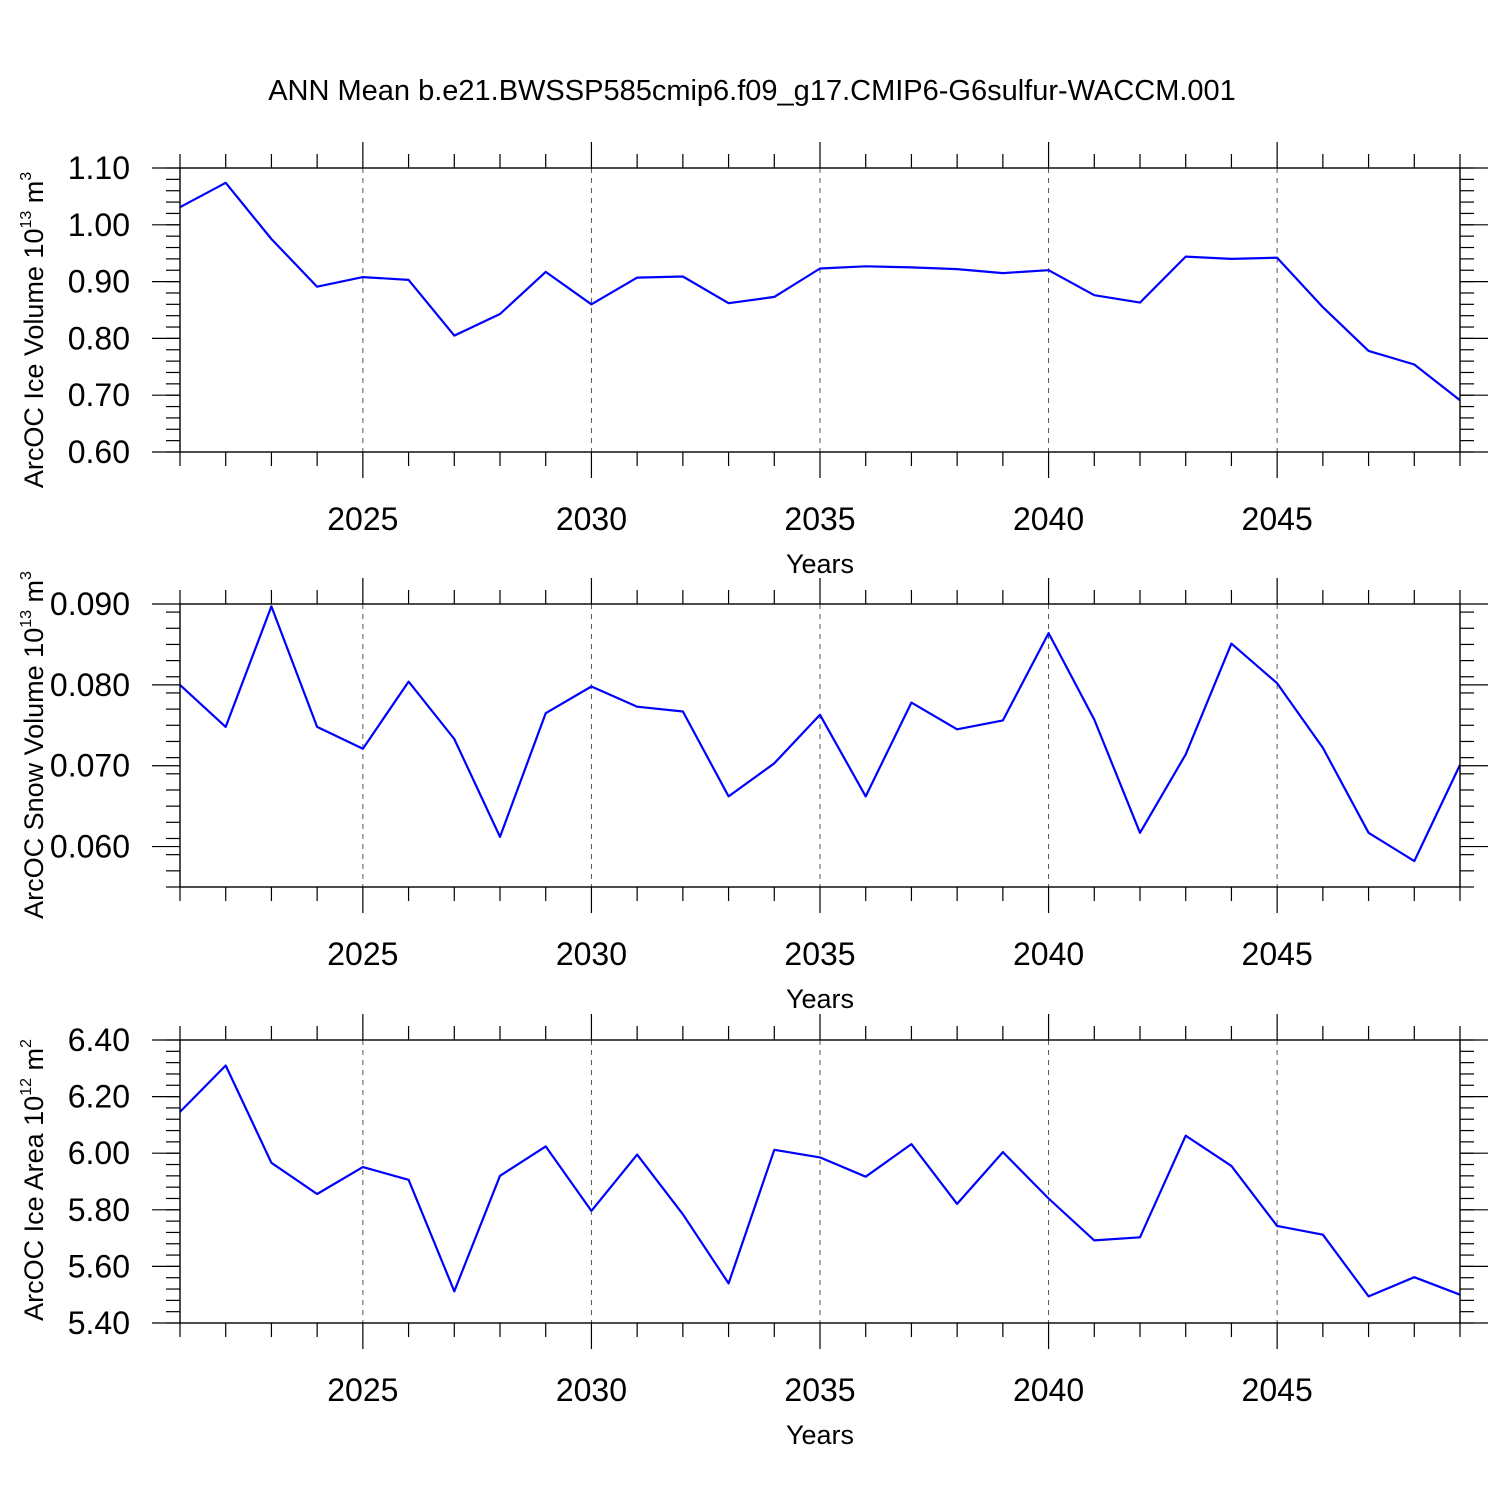 The image size is (1500, 1505). Describe the element at coordinates (90, 847) in the screenshot. I see `y-tick-label: 0.060` at that location.